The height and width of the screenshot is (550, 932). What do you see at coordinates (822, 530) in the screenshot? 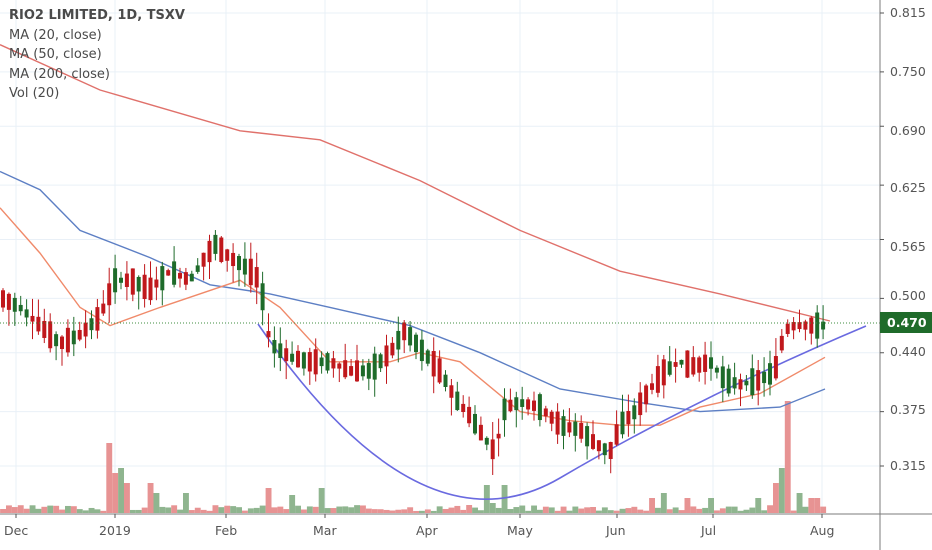
I see `time-tick: Aug` at bounding box center [822, 530].